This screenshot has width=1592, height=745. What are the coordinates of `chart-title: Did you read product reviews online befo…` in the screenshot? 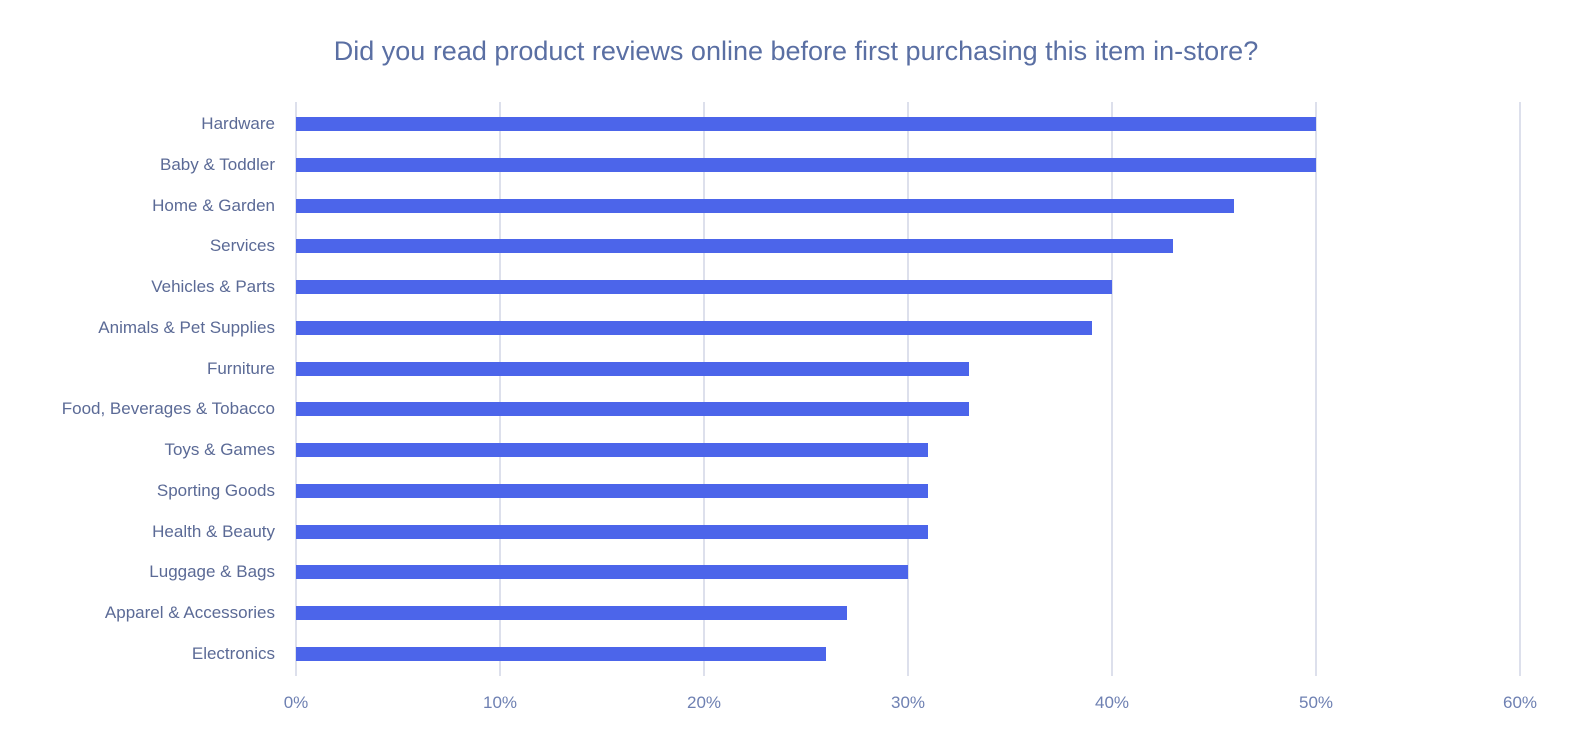 It's located at (796, 51).